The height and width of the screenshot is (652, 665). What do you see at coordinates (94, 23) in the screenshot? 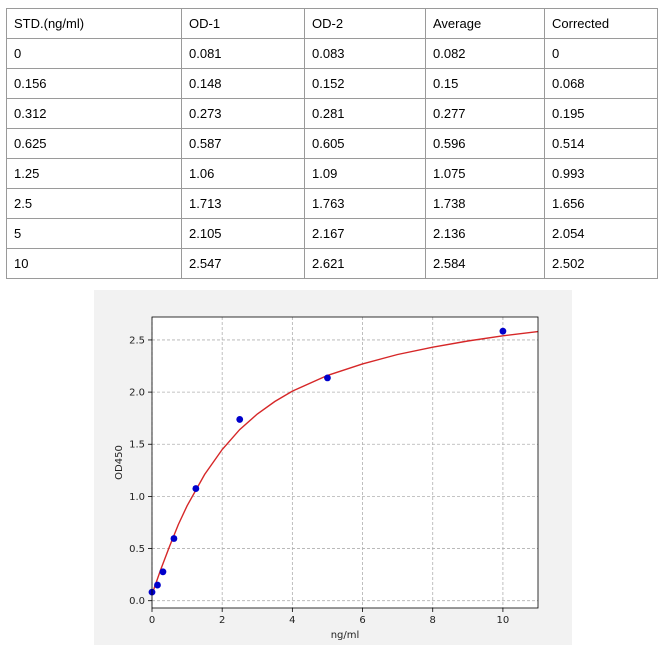
I see `header-std: STD.(ng/ml)` at bounding box center [94, 23].